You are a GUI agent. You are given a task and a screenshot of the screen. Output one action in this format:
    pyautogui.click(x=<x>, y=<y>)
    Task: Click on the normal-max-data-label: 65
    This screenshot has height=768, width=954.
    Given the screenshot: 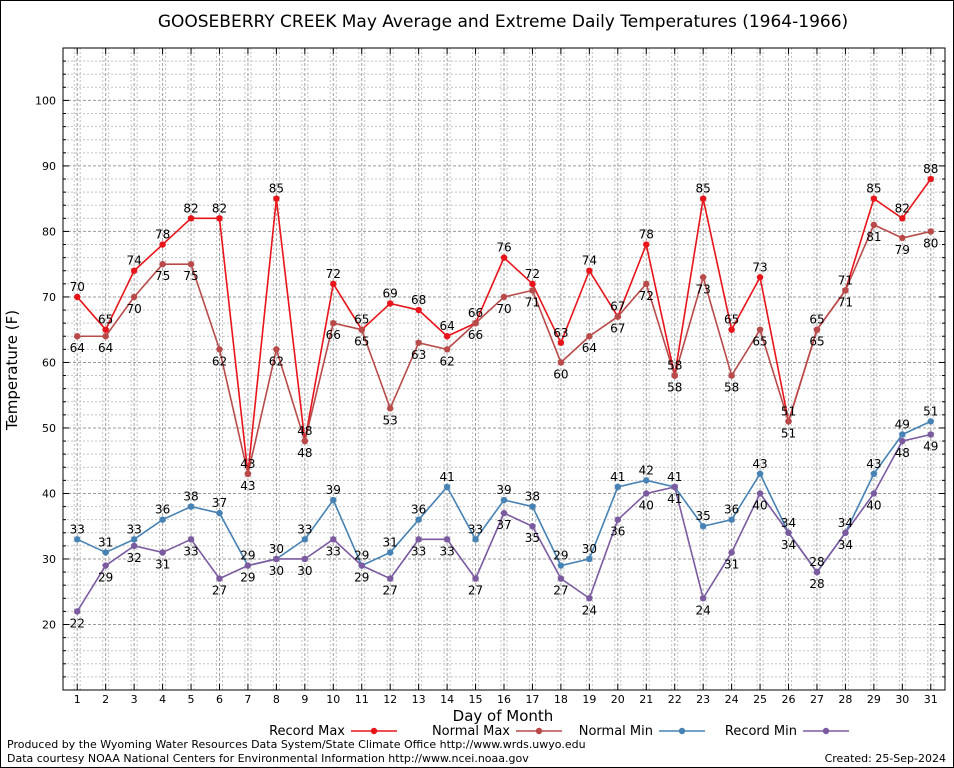 What is the action you would take?
    pyautogui.click(x=816, y=342)
    